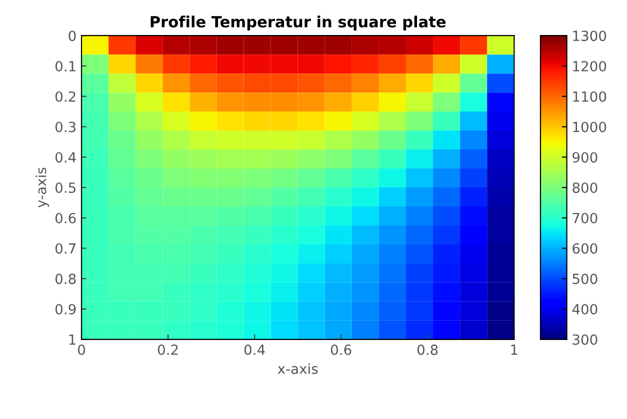 The width and height of the screenshot is (627, 419). What do you see at coordinates (65, 96) in the screenshot?
I see `y-tick-label: 0.2` at bounding box center [65, 96].